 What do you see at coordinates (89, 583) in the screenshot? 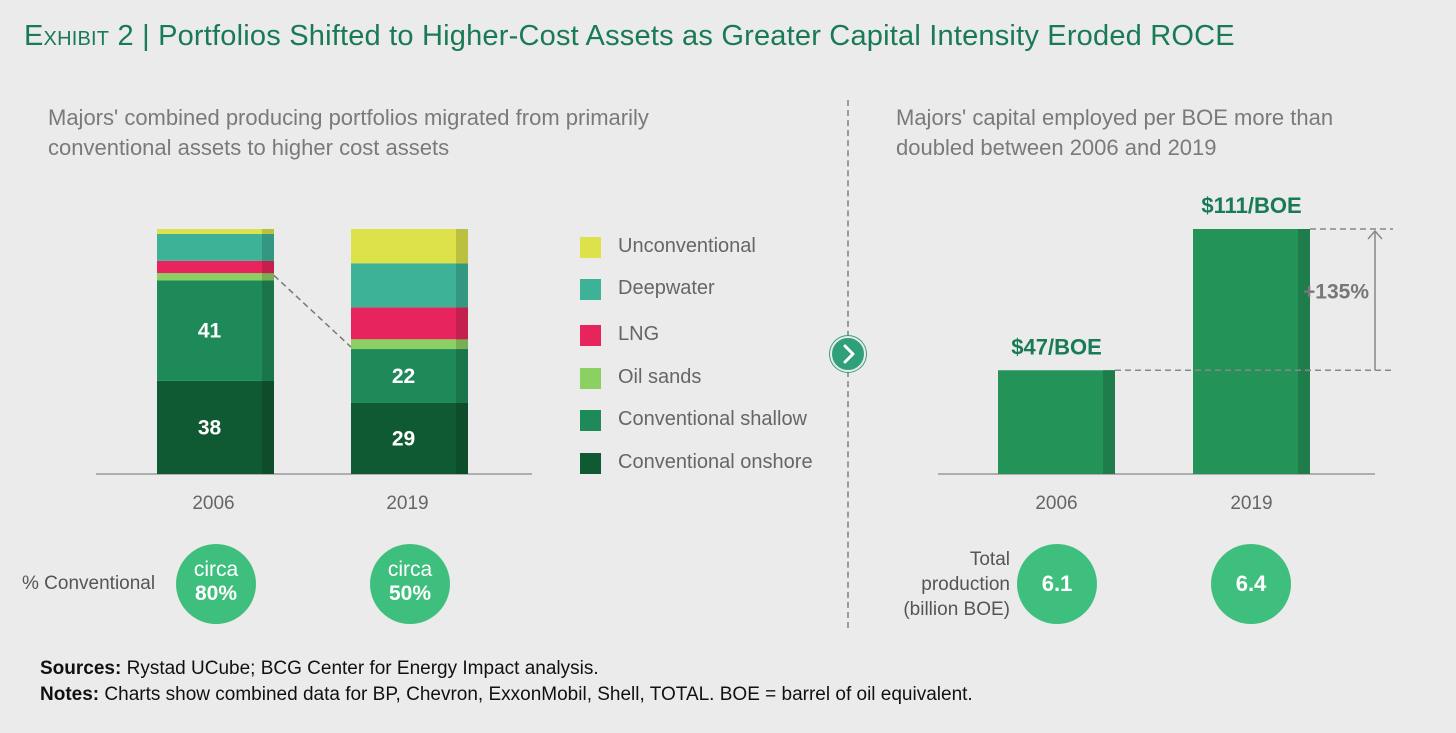
I see `conventional-label: % Conventional` at bounding box center [89, 583].